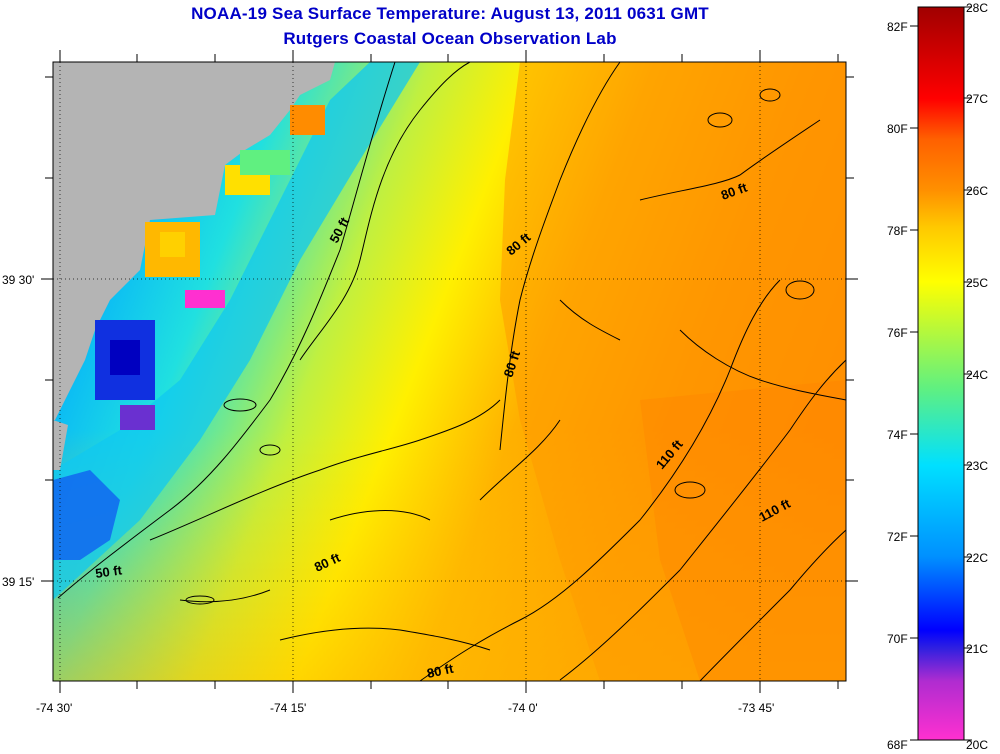 Image resolution: width=1000 pixels, height=754 pixels. Describe the element at coordinates (977, 283) in the screenshot. I see `colorbar-c-label: 25C` at that location.